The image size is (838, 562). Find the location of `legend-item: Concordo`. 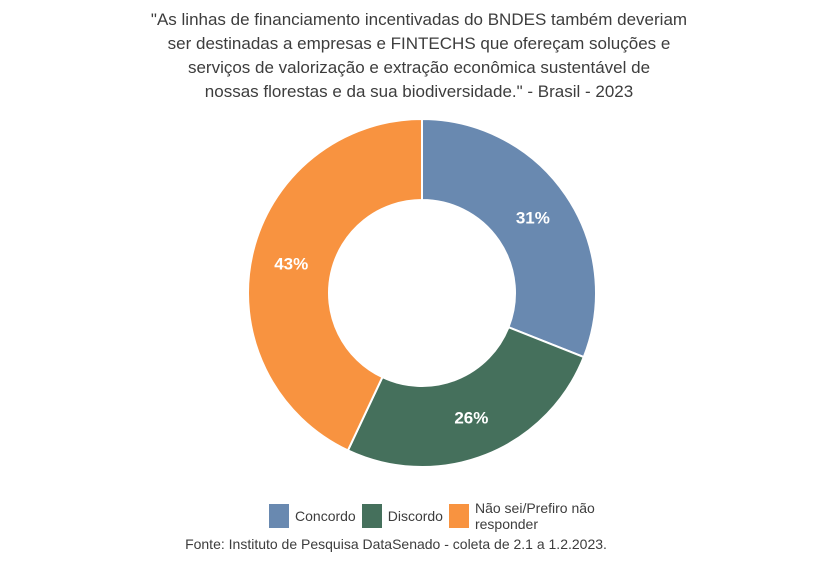

legend-item: Concordo is located at coordinates (312, 516).